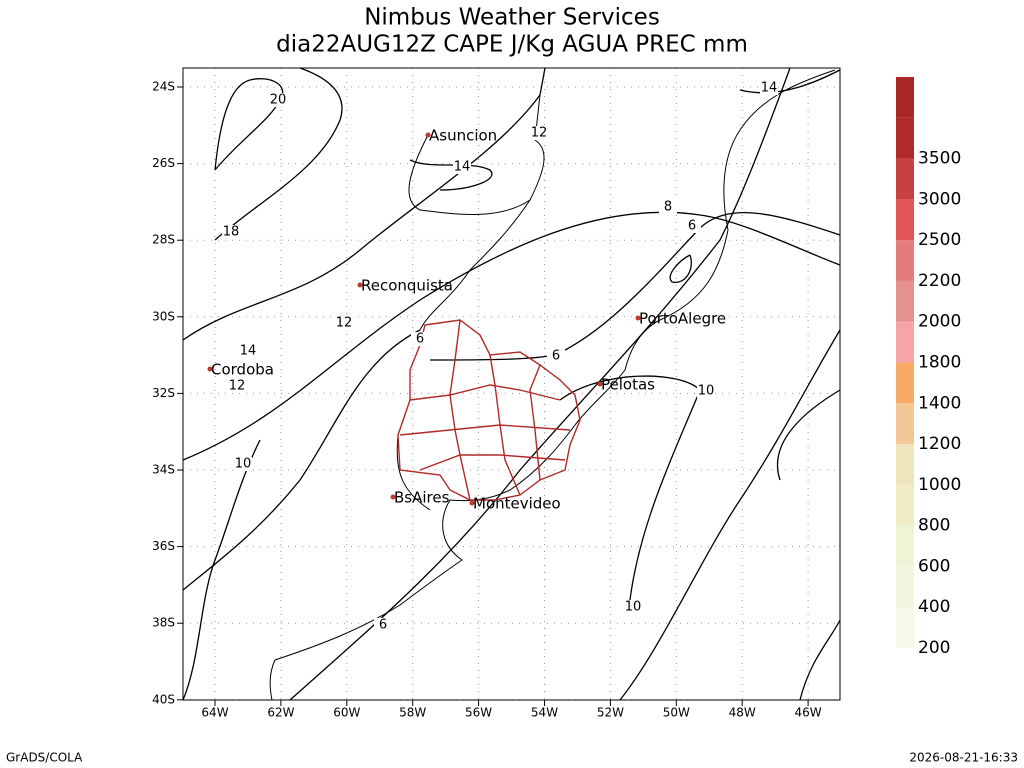 The image size is (1024, 768). What do you see at coordinates (939, 444) in the screenshot?
I see `colorbar-label: 1200` at bounding box center [939, 444].